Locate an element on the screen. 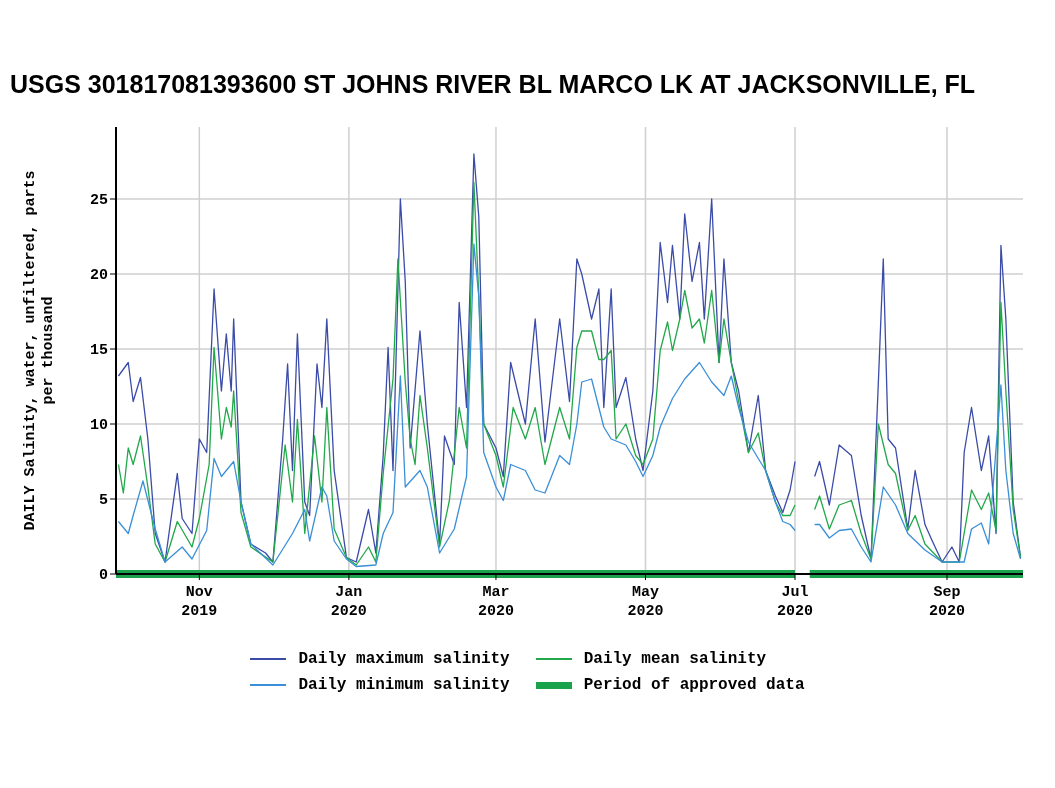 This screenshot has width=1055, height=788. y-axis-title: DAILY Salinity, water, unfiltered, parts per thousand is located at coordinates (39, 350).